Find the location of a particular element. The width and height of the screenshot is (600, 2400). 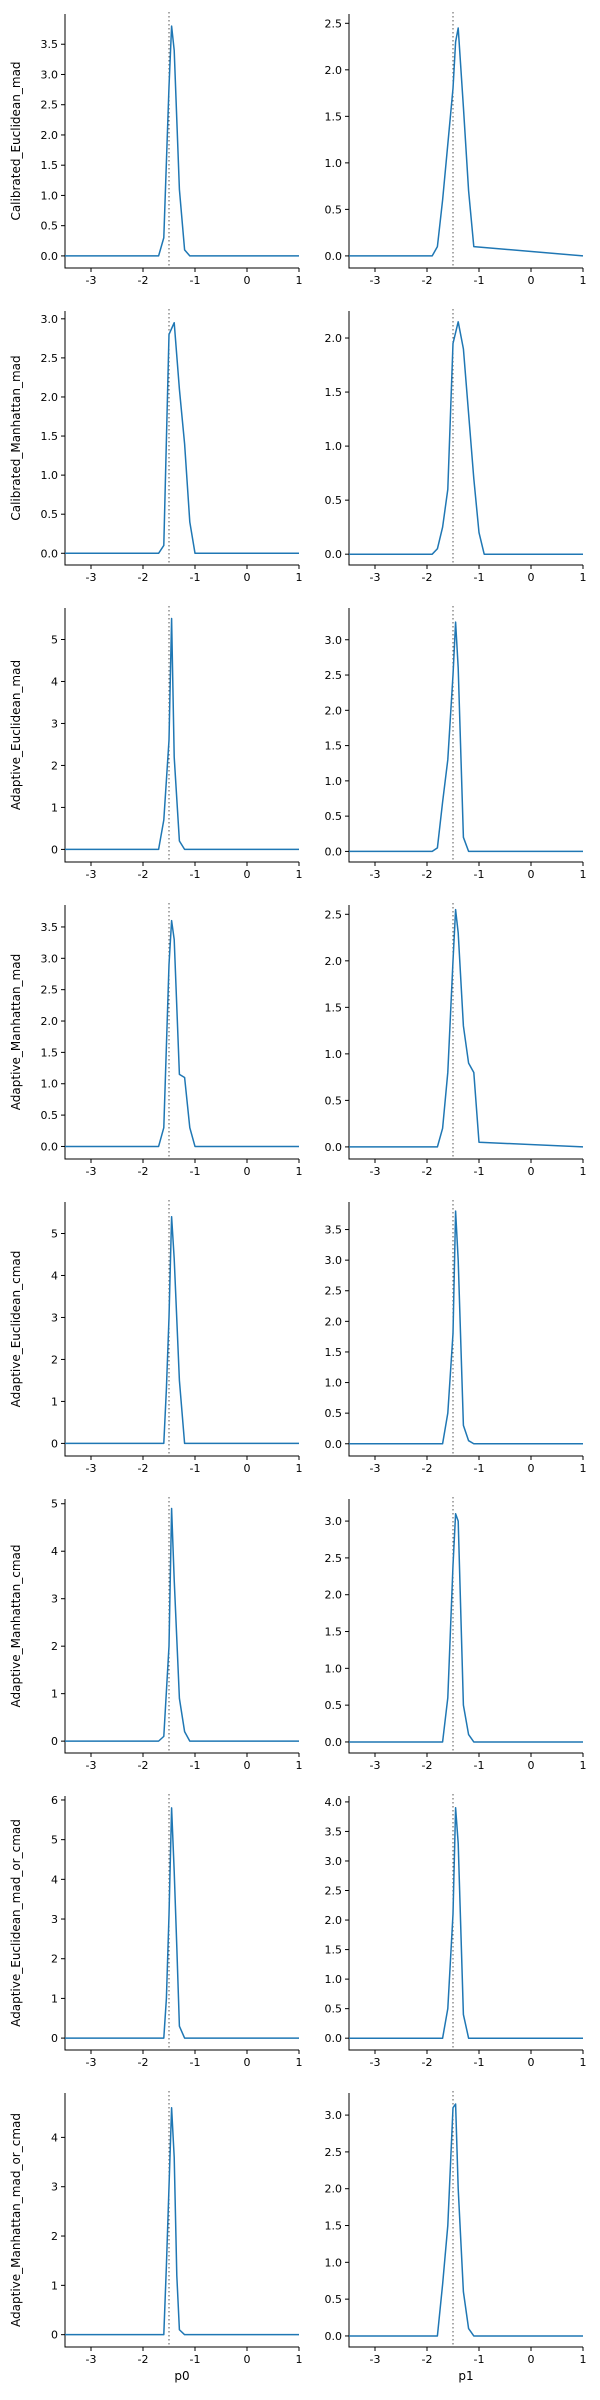

x-axis-label: p0 is located at coordinates (181, 2376).